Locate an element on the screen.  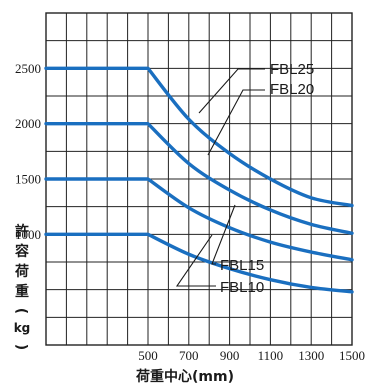
leader-line-fbl25 is located at coordinates (231, 91).